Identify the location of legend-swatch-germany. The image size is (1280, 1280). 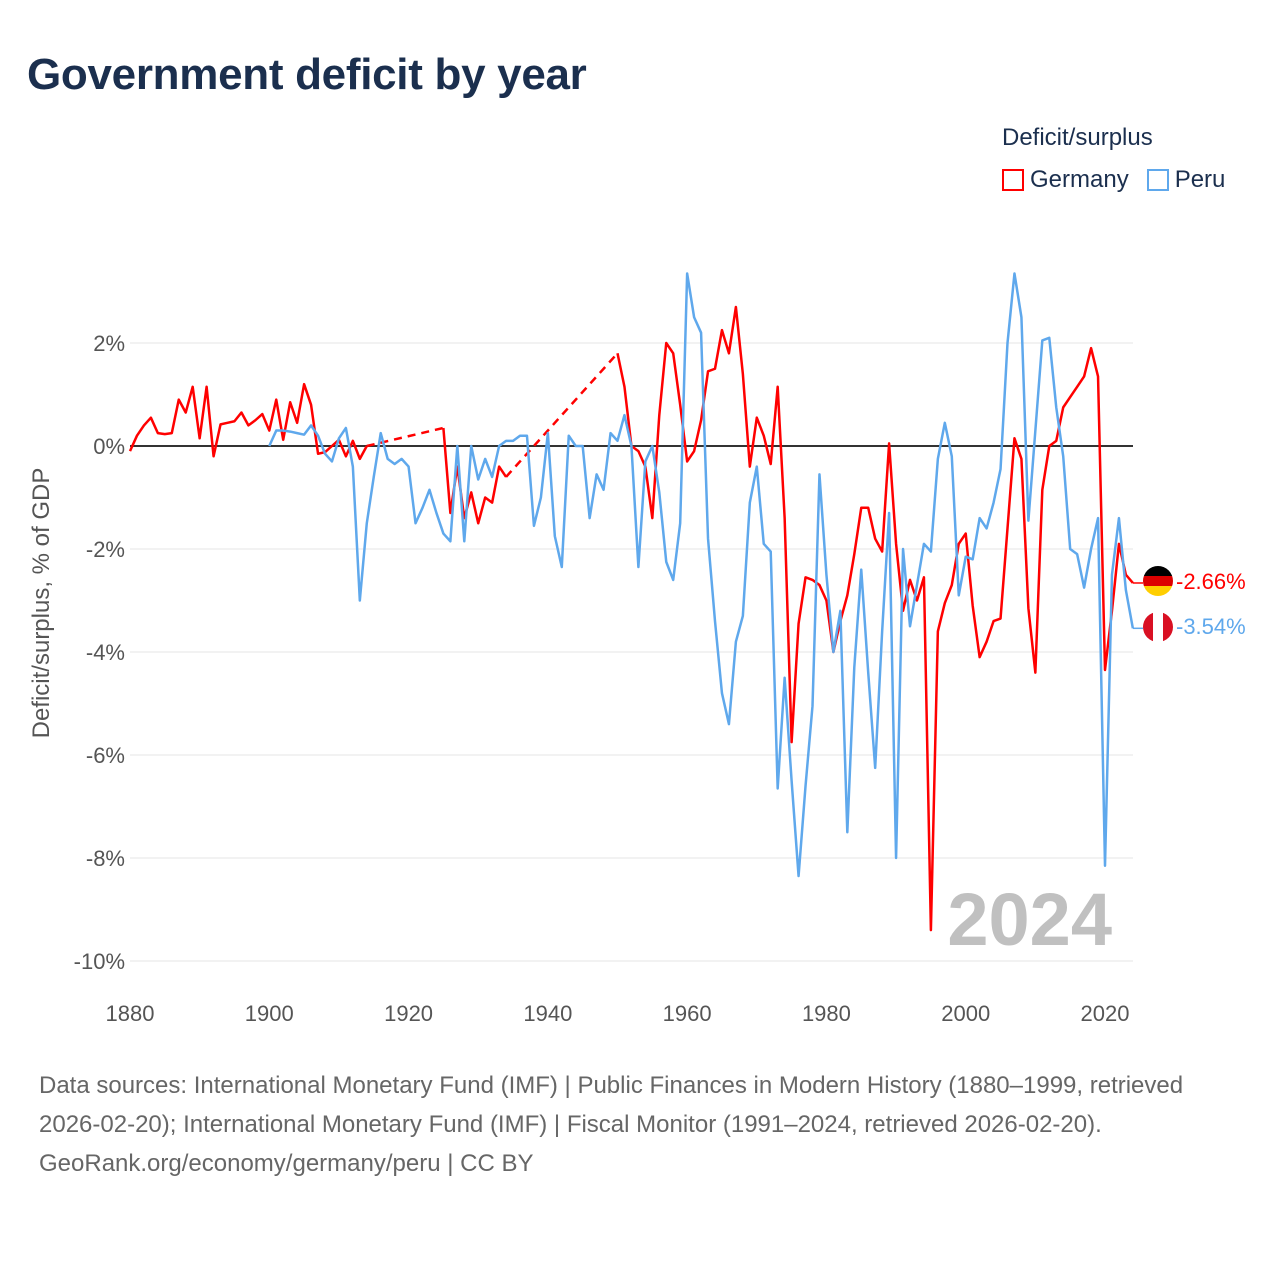
(1013, 180).